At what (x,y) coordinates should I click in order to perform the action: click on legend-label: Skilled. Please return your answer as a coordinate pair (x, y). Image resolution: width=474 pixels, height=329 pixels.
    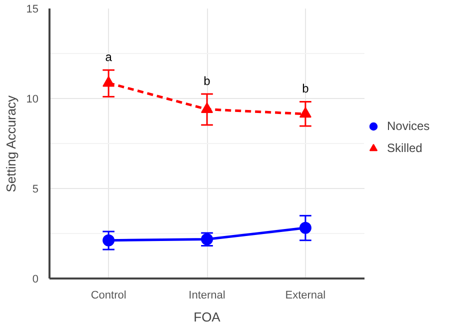
    Looking at the image, I should click on (404, 148).